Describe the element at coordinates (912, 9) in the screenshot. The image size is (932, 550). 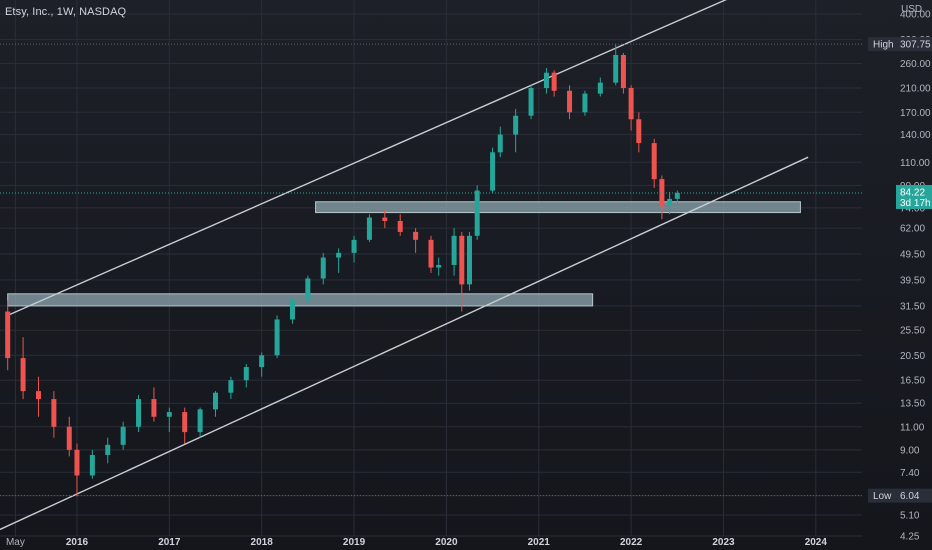
I see `currency-label: USD` at that location.